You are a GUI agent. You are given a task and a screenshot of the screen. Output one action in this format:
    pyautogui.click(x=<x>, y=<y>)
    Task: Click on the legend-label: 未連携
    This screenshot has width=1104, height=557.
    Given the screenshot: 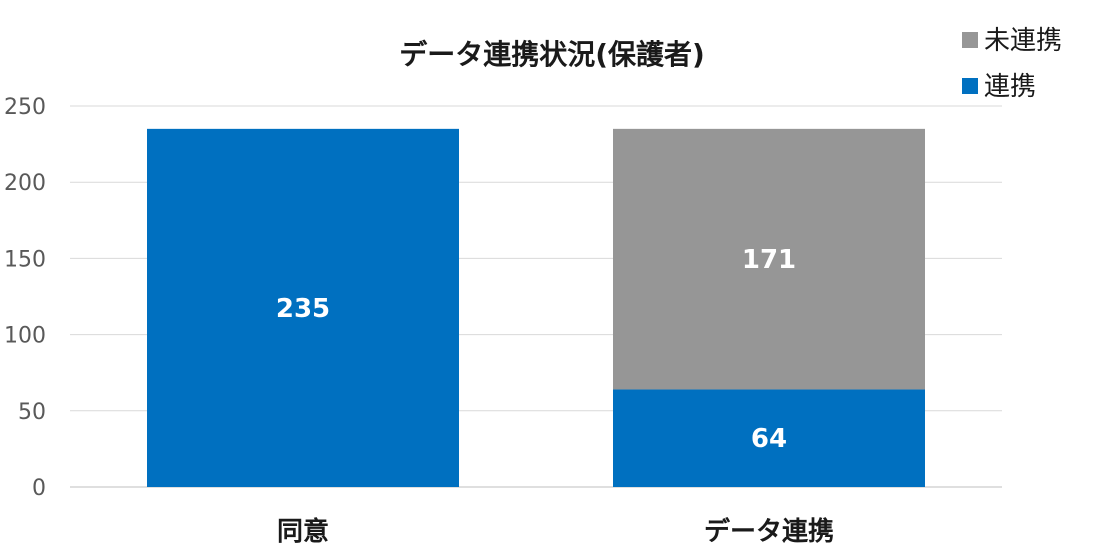 What is the action you would take?
    pyautogui.click(x=1023, y=41)
    